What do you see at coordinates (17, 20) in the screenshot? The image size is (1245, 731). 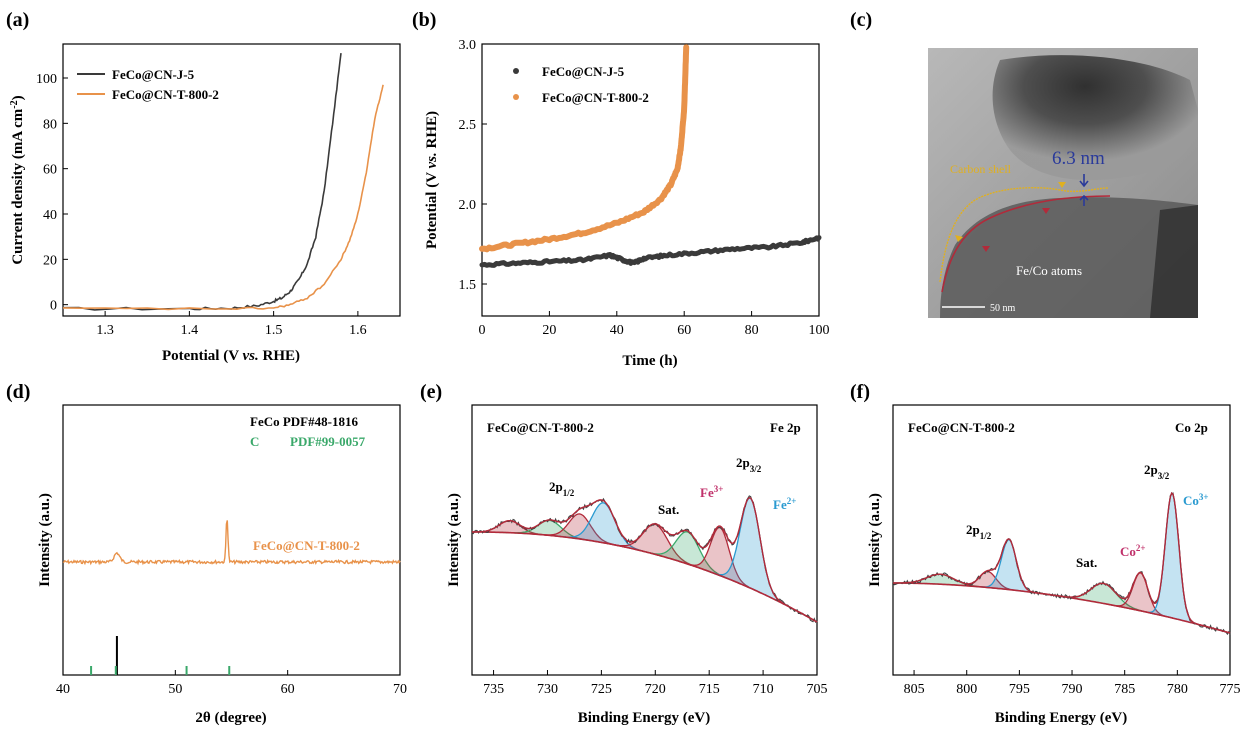 I see `panel-label-a: (a)` at bounding box center [17, 20].